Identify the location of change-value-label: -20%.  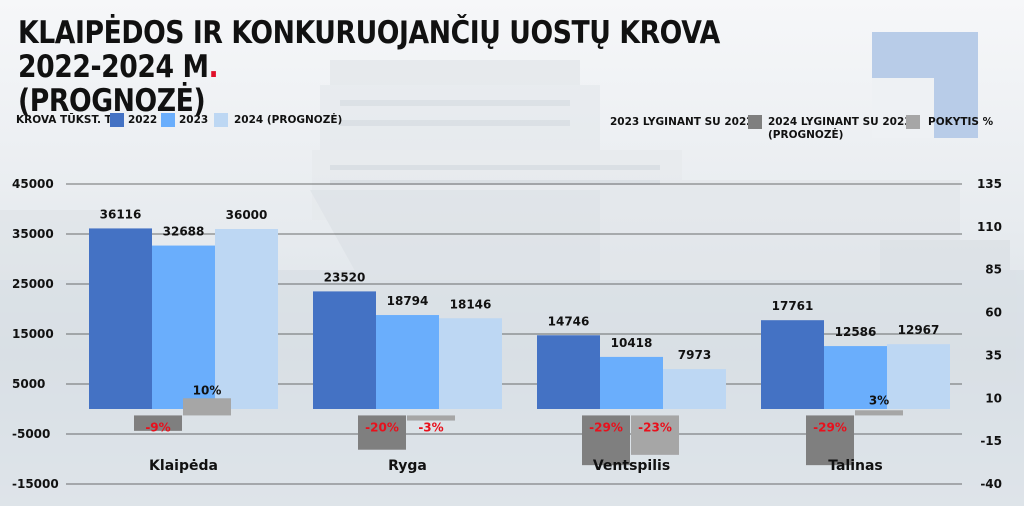
(382, 427).